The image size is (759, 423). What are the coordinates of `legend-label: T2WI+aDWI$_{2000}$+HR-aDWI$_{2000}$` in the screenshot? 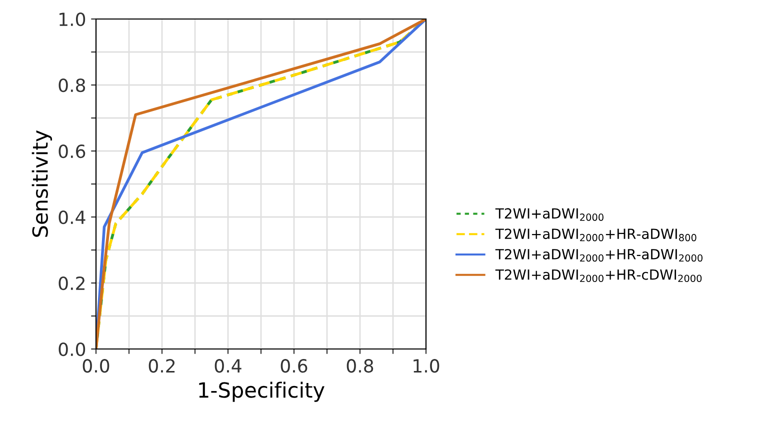 It's located at (598, 255).